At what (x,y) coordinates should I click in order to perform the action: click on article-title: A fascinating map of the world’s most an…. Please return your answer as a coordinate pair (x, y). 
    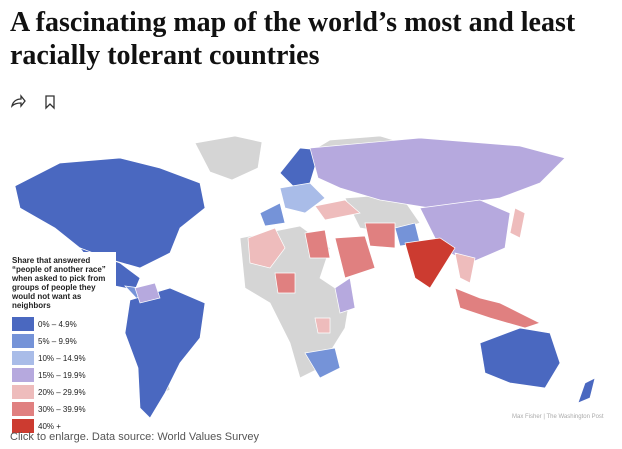
    Looking at the image, I should click on (293, 39).